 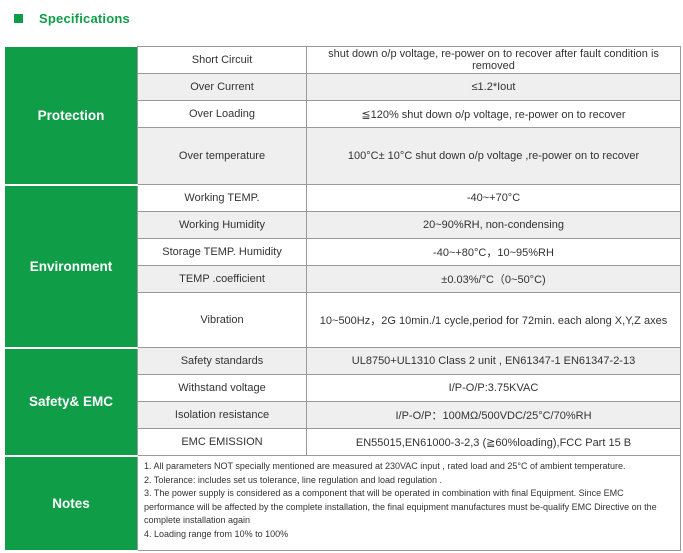 I want to click on spec-label: Over temperature, so click(x=222, y=156).